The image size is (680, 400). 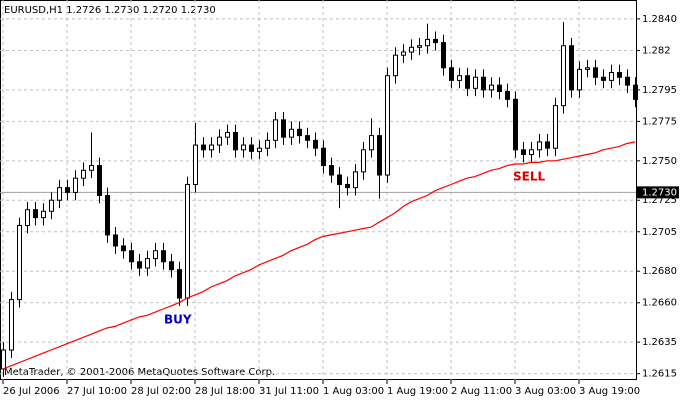 I want to click on annotation: BUY, so click(x=178, y=320).